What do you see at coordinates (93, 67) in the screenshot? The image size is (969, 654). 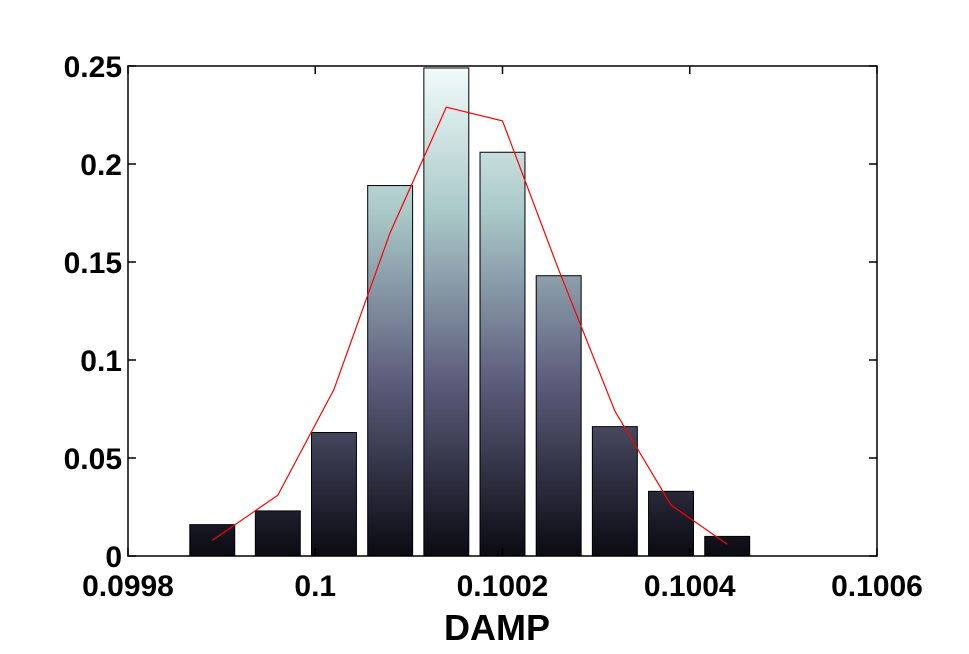 I see `y-tick-label: 0.25` at bounding box center [93, 67].